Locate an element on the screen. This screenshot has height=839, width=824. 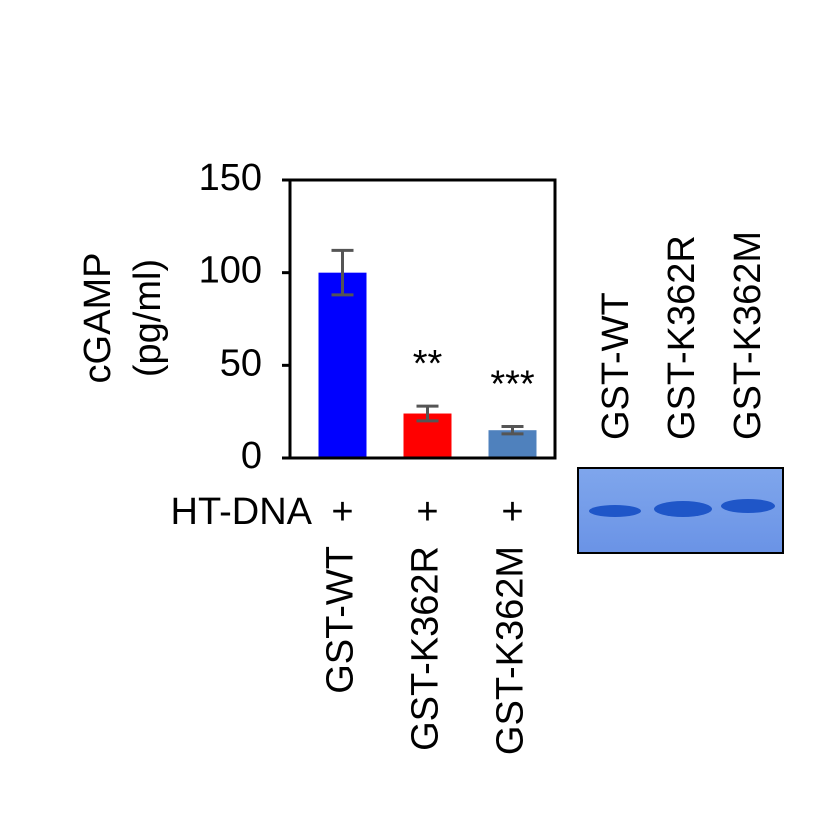
x-tick-label: GST-WT is located at coordinates (341, 620).